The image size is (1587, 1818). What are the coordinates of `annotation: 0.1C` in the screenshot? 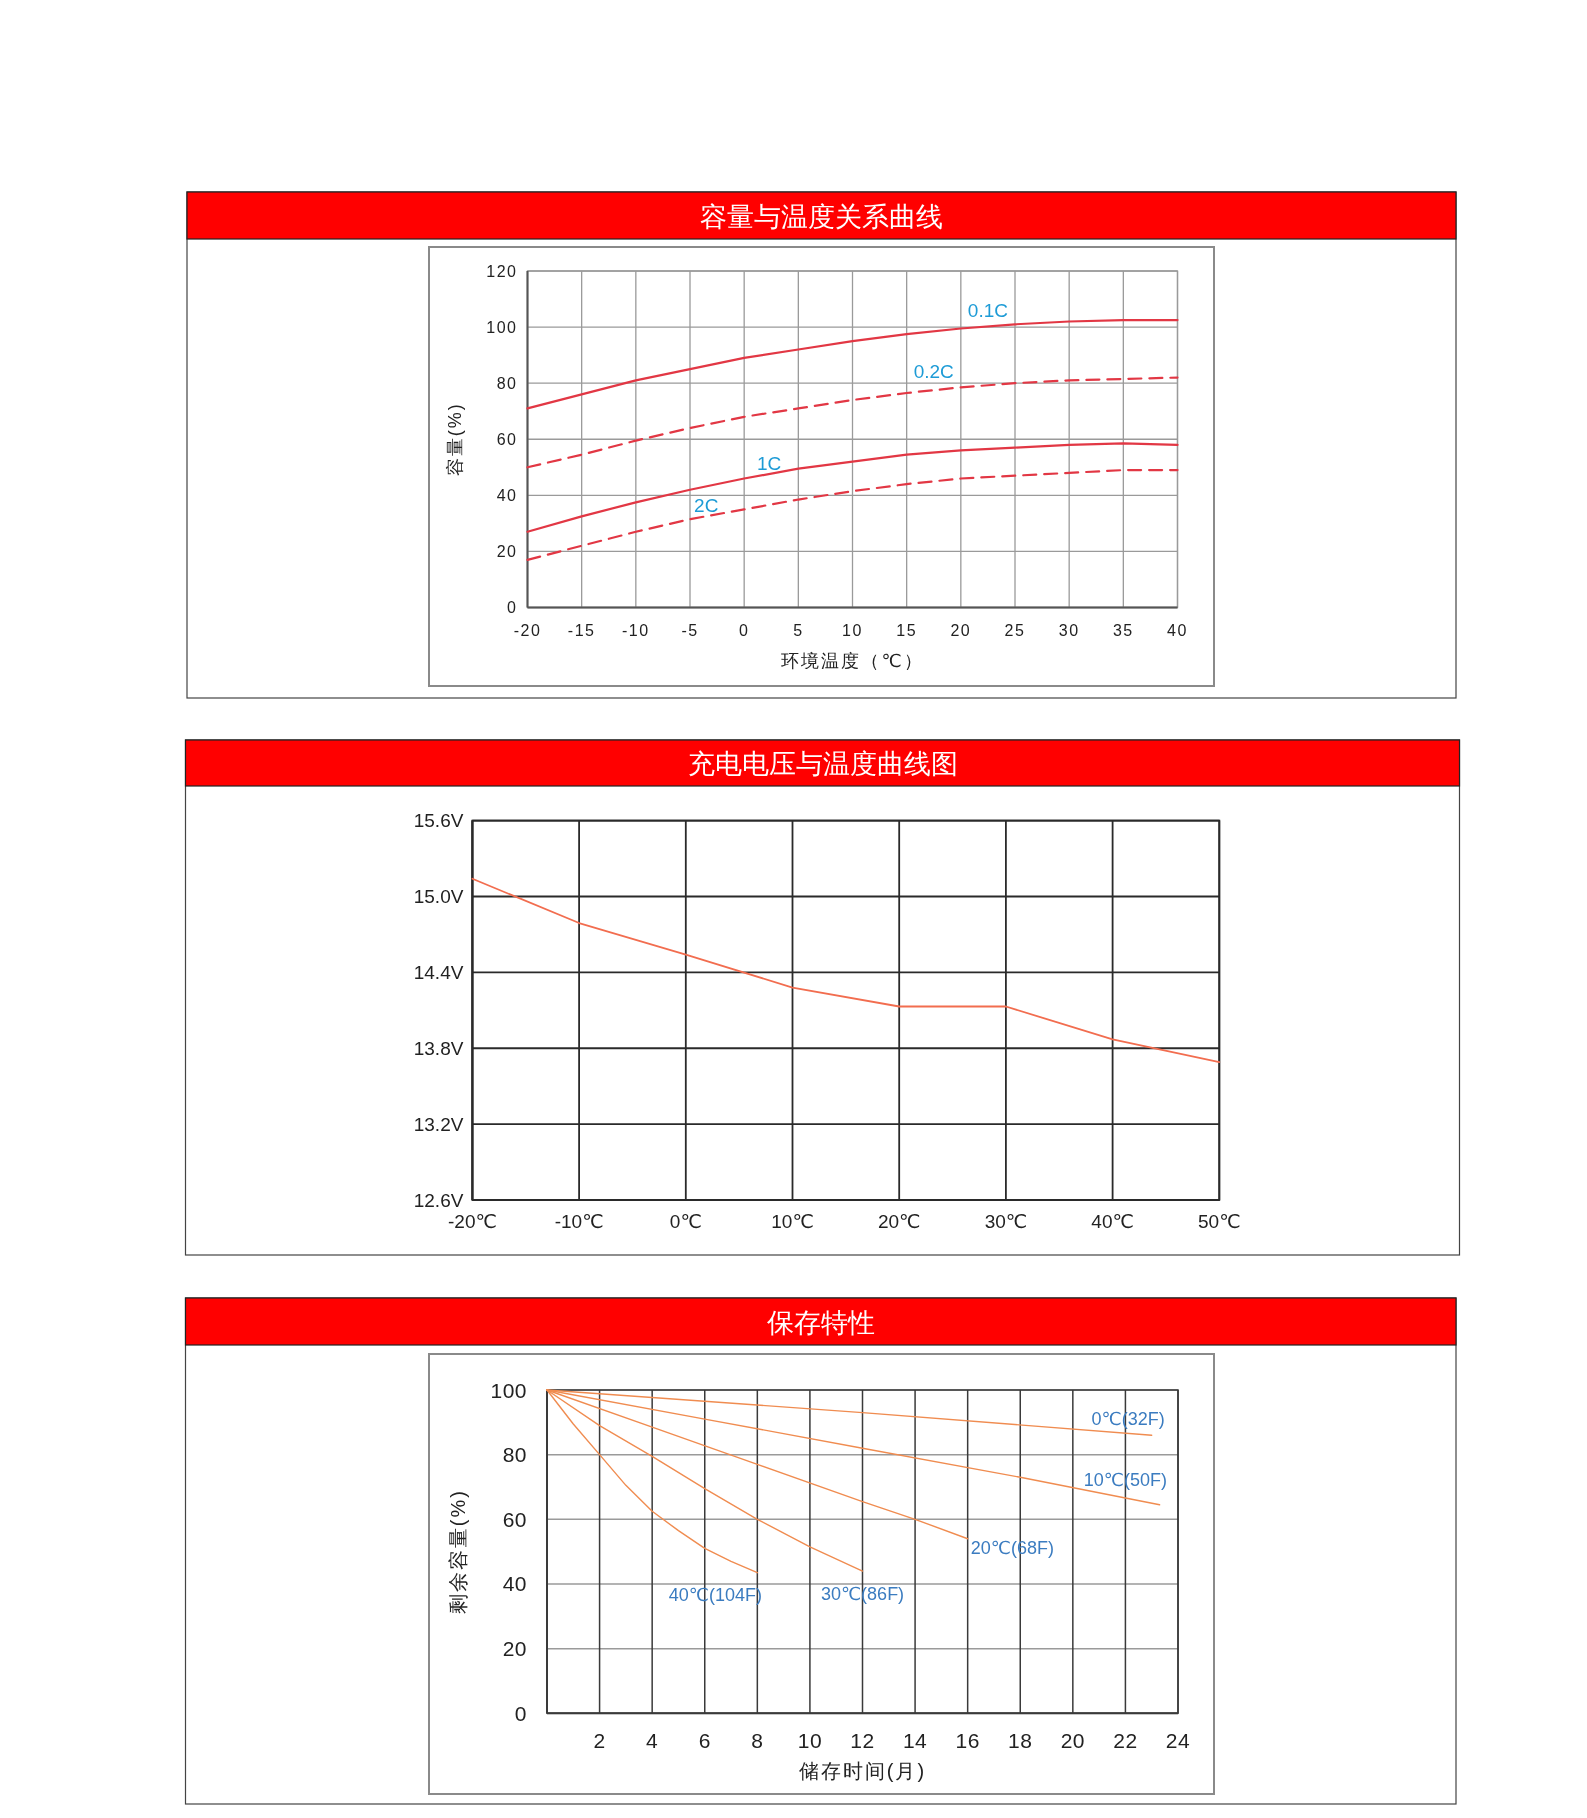 It's located at (987, 311).